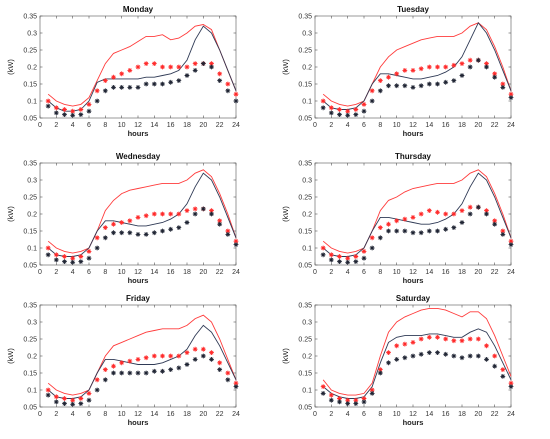 The width and height of the screenshot is (550, 439). Describe the element at coordinates (364, 125) in the screenshot. I see `x-tick-label: 6` at that location.